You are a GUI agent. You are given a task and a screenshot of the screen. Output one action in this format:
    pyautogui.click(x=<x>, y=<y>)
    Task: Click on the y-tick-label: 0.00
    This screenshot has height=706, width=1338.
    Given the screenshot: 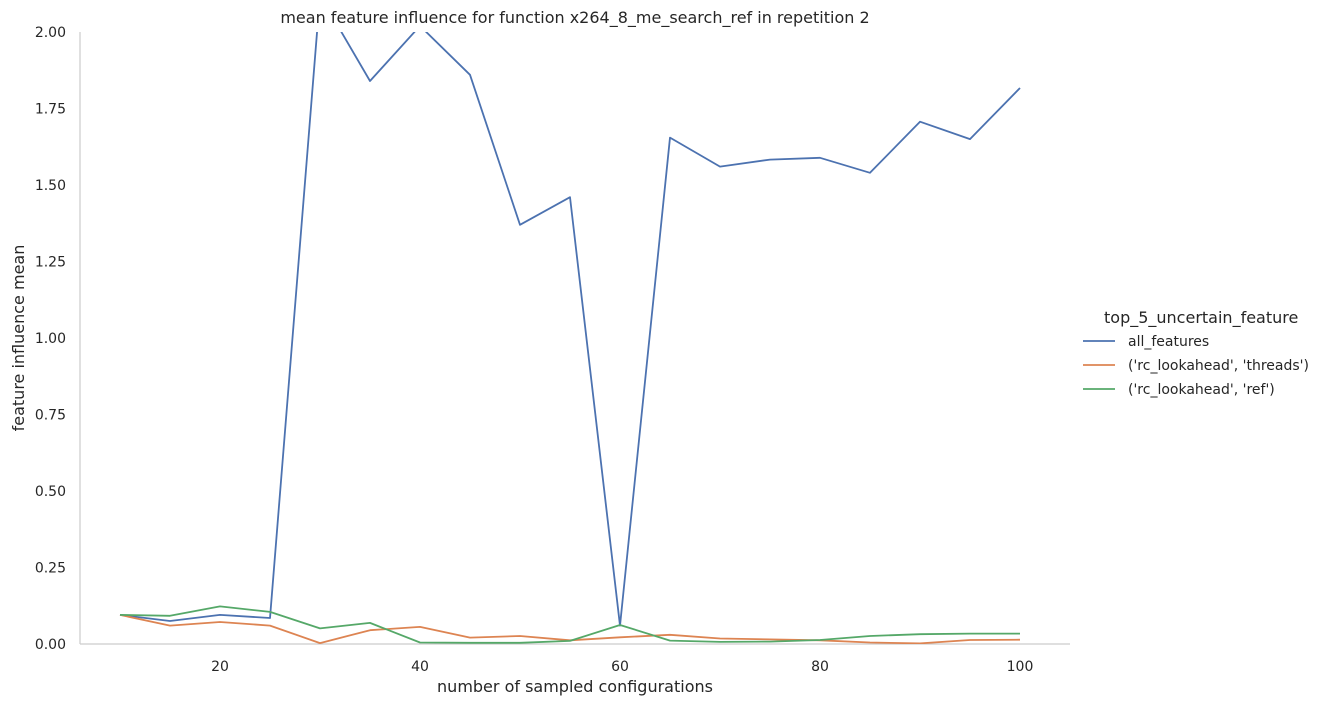 What is the action you would take?
    pyautogui.click(x=50, y=645)
    